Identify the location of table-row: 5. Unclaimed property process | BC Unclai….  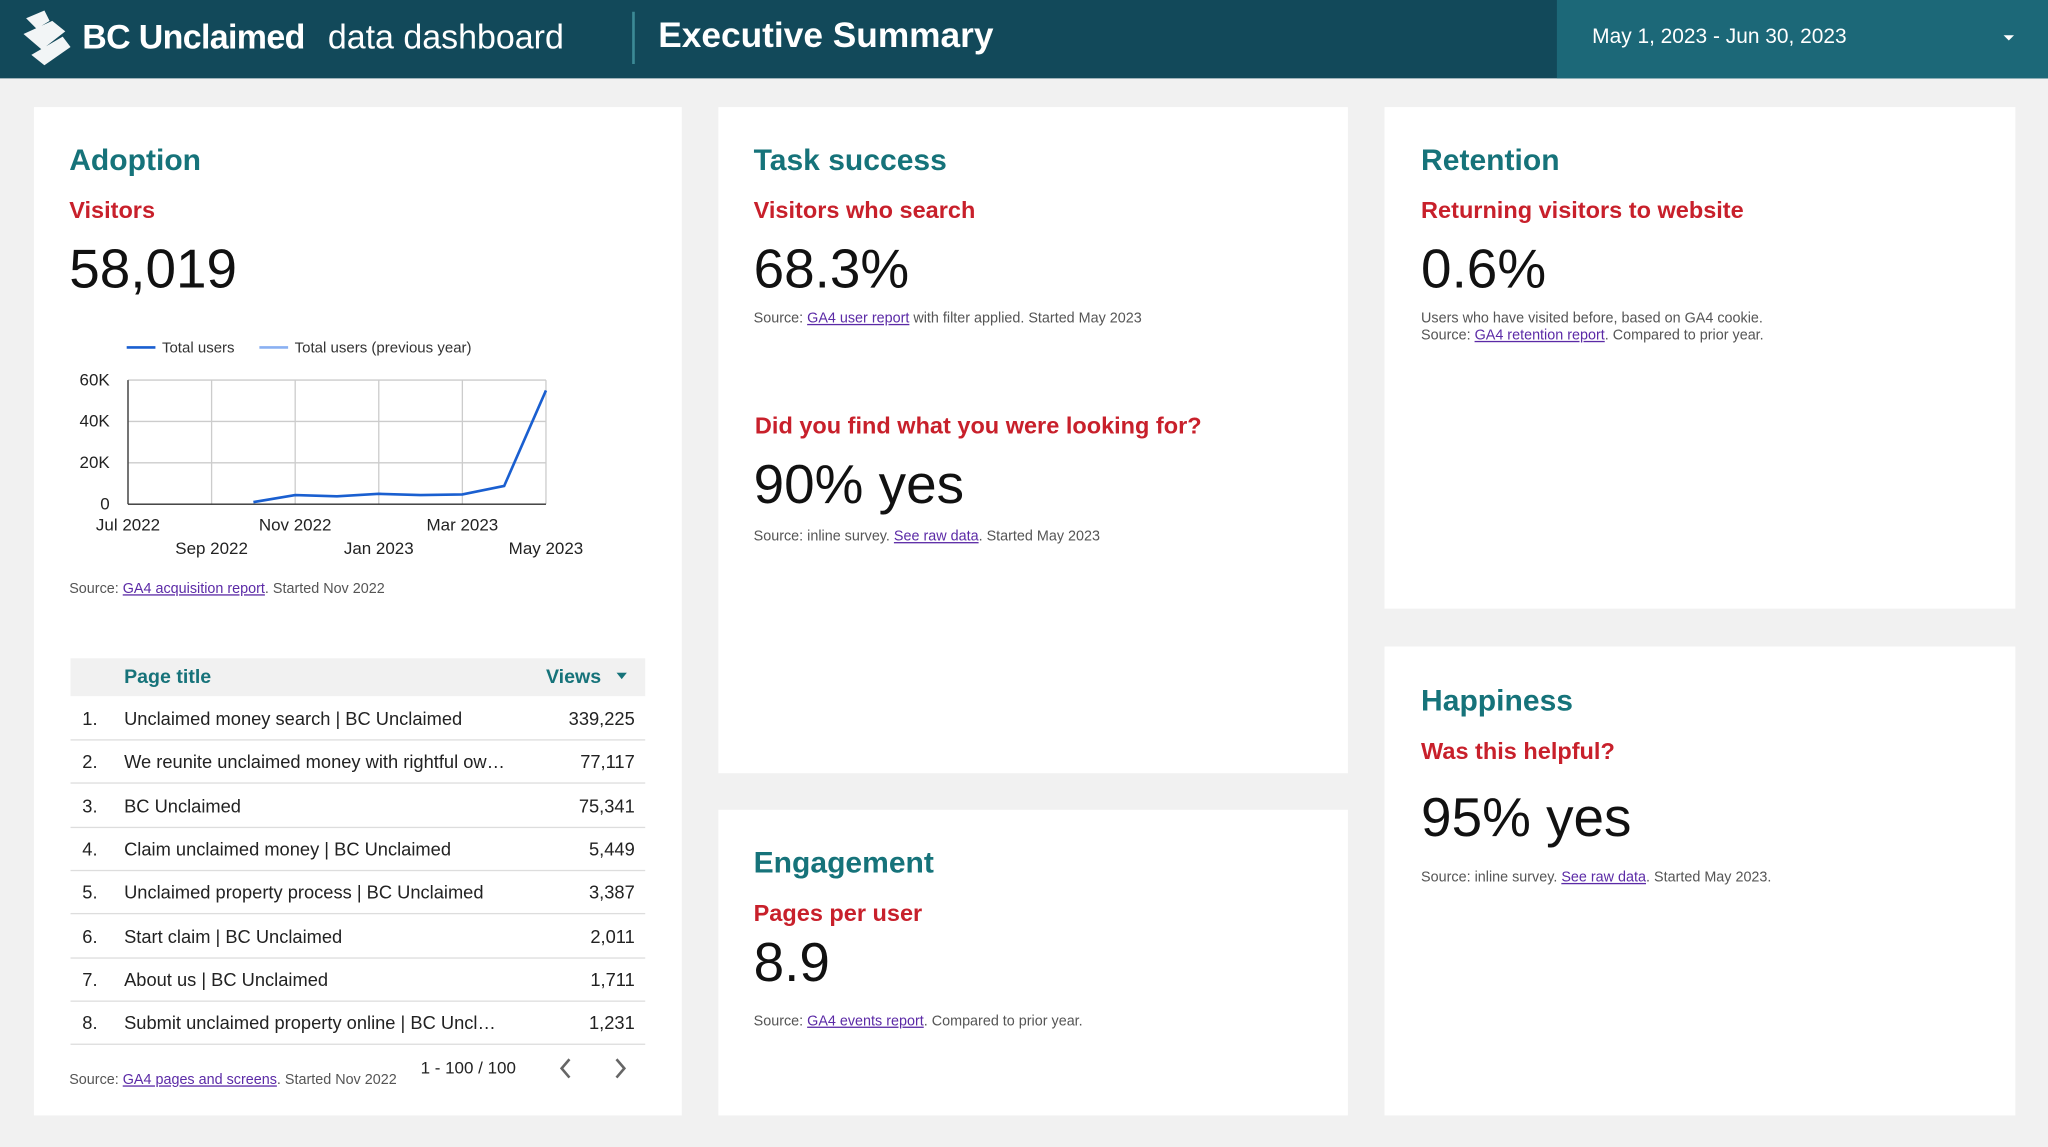
(358, 892).